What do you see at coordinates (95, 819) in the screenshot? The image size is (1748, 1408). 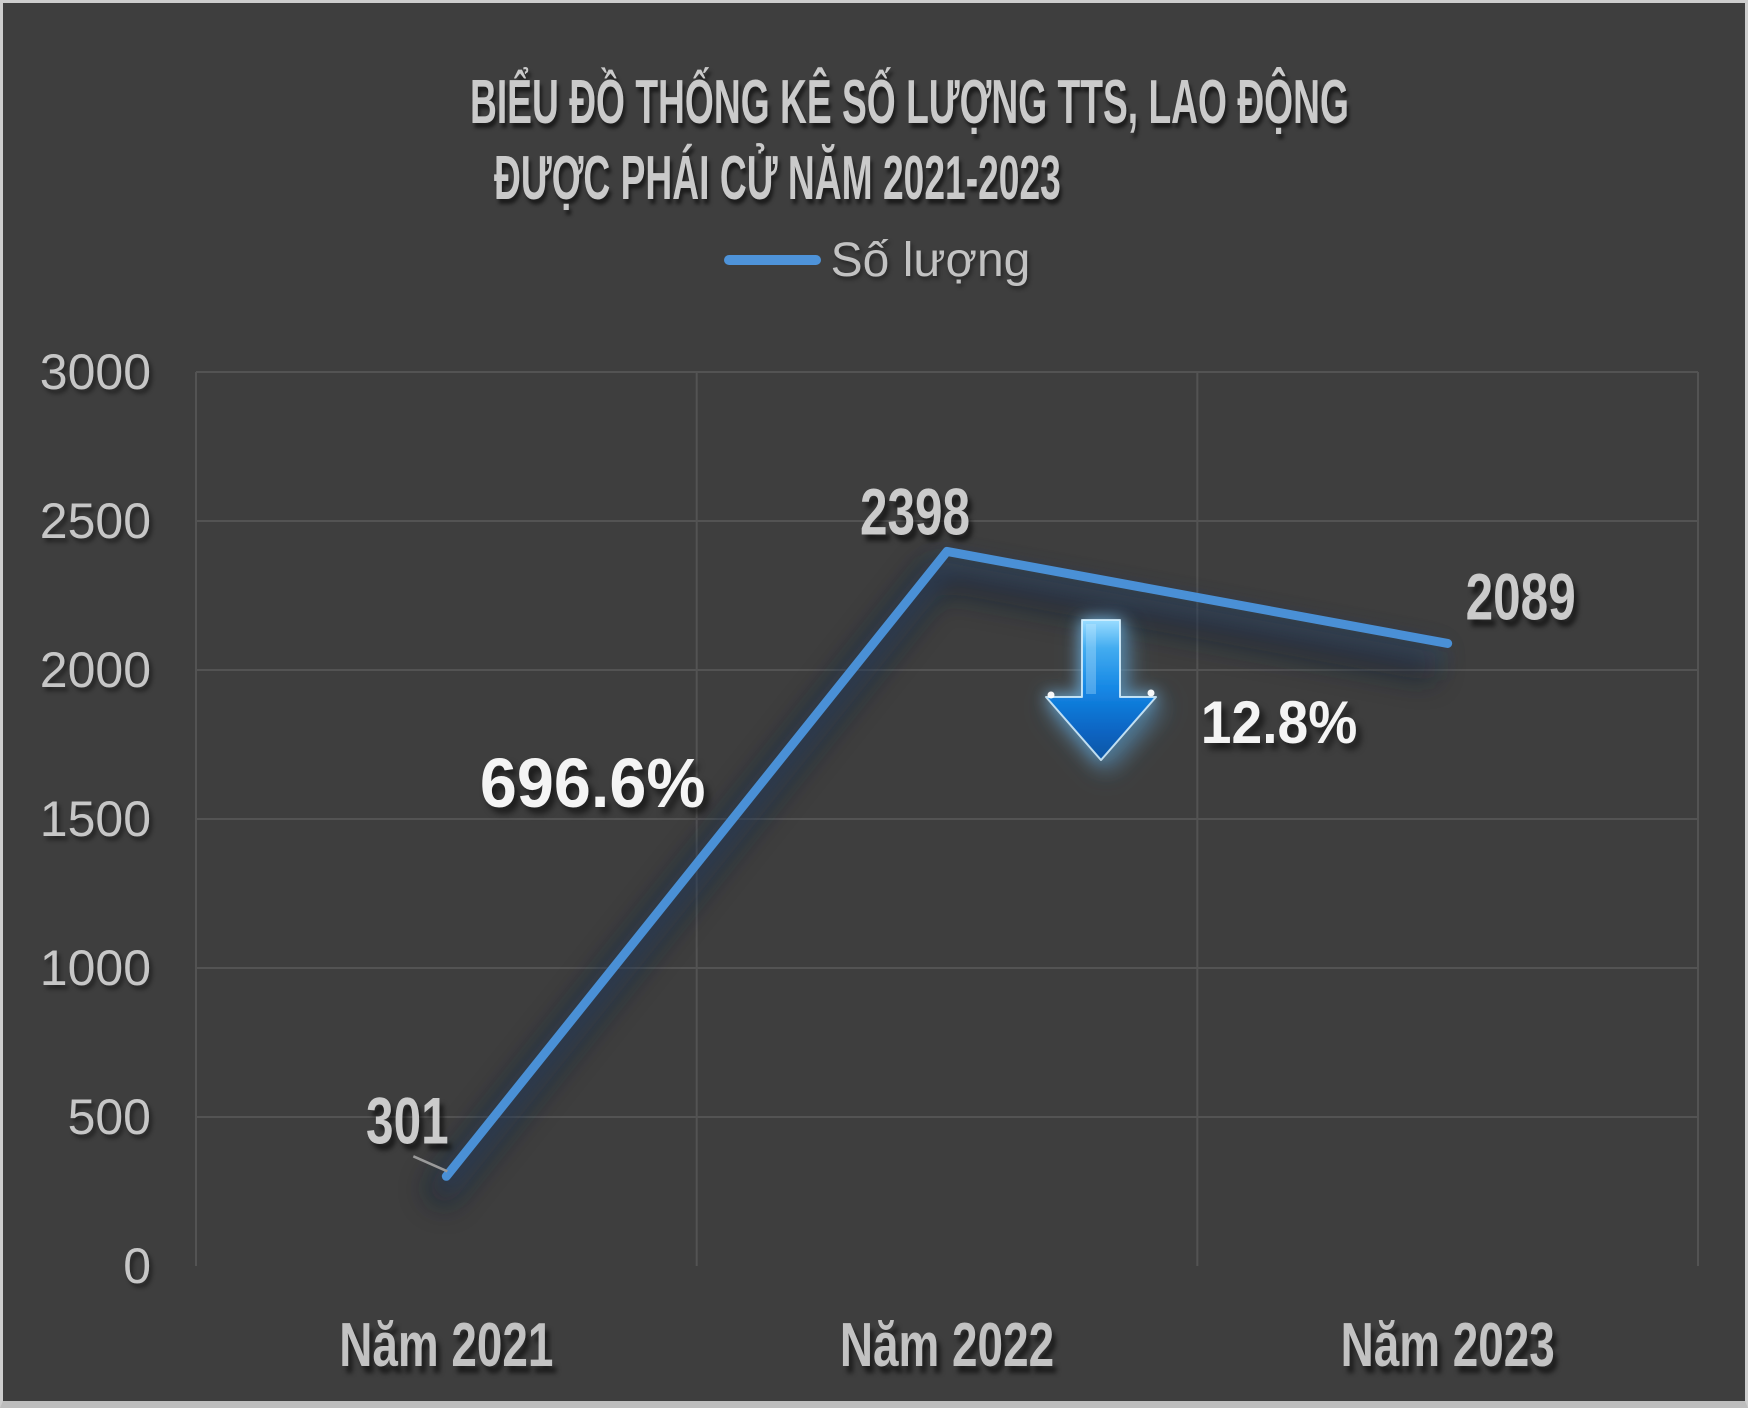 I see `y-tick-label: 1500` at bounding box center [95, 819].